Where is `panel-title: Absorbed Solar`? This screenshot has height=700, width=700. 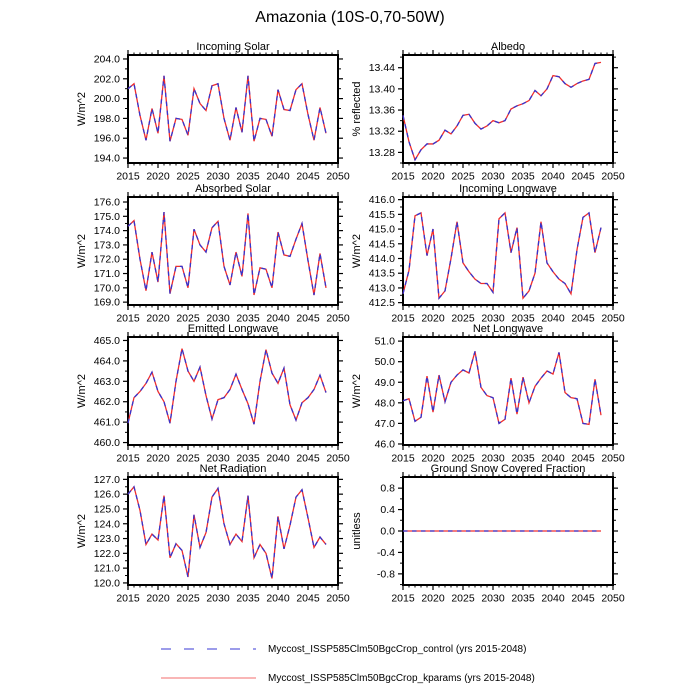 panel-title: Absorbed Solar is located at coordinates (233, 189).